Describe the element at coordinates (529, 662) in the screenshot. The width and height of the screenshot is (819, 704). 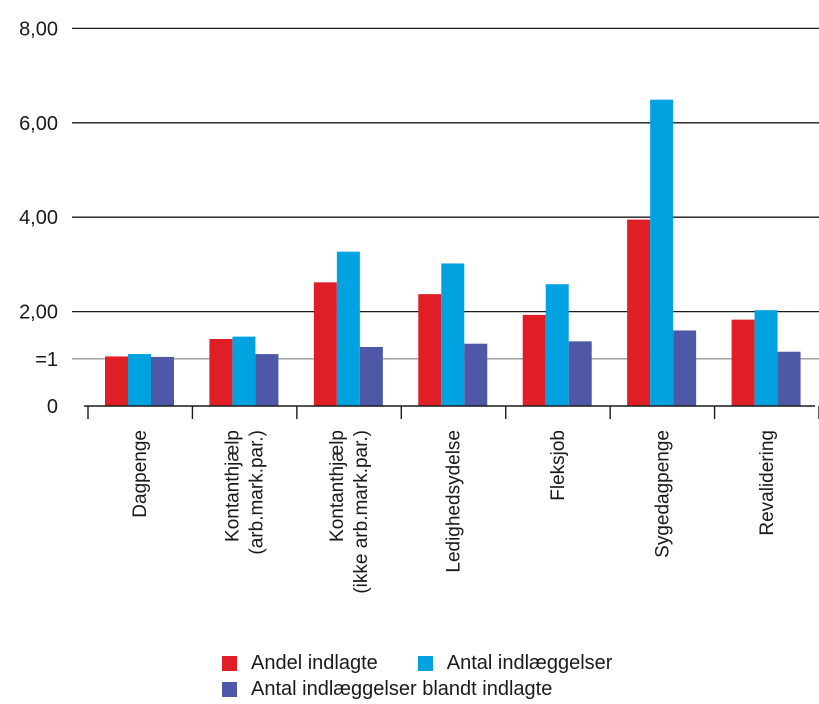
I see `legend-label-antal-indlaeggelser: Antal indlæggelser` at that location.